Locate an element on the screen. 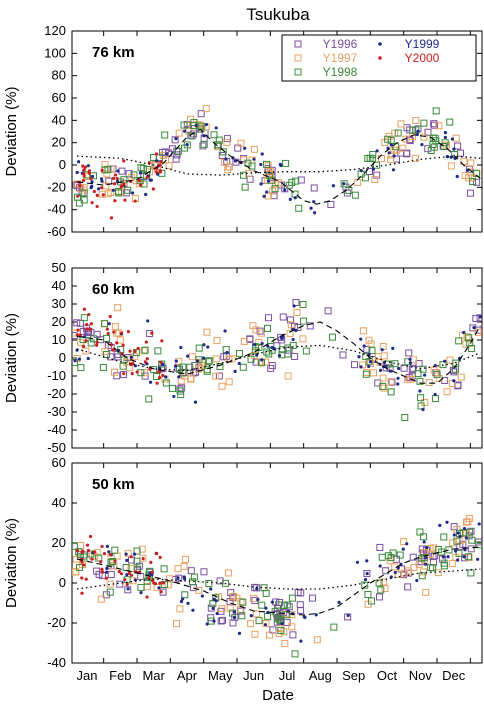 The width and height of the screenshot is (484, 707). y-tick-label: 30 is located at coordinates (59, 303).